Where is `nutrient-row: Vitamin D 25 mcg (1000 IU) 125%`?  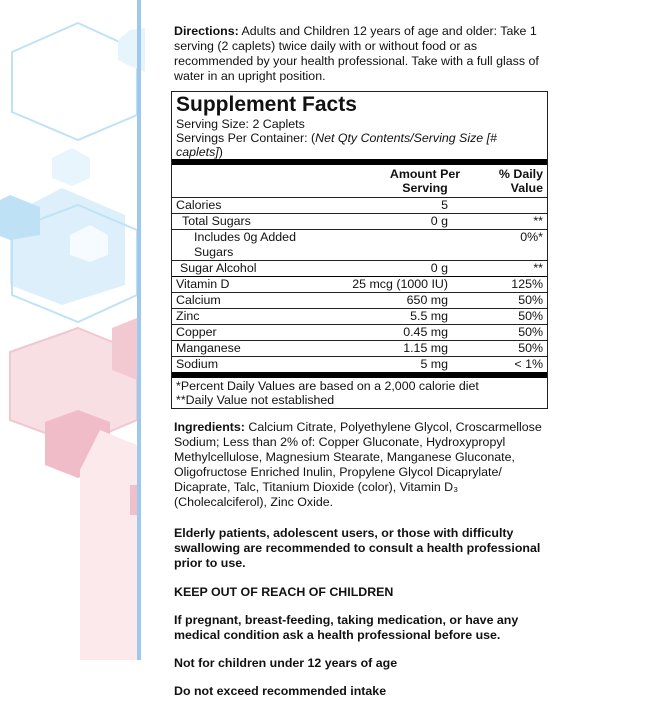 nutrient-row: Vitamin D 25 mcg (1000 IU) 125% is located at coordinates (359, 284).